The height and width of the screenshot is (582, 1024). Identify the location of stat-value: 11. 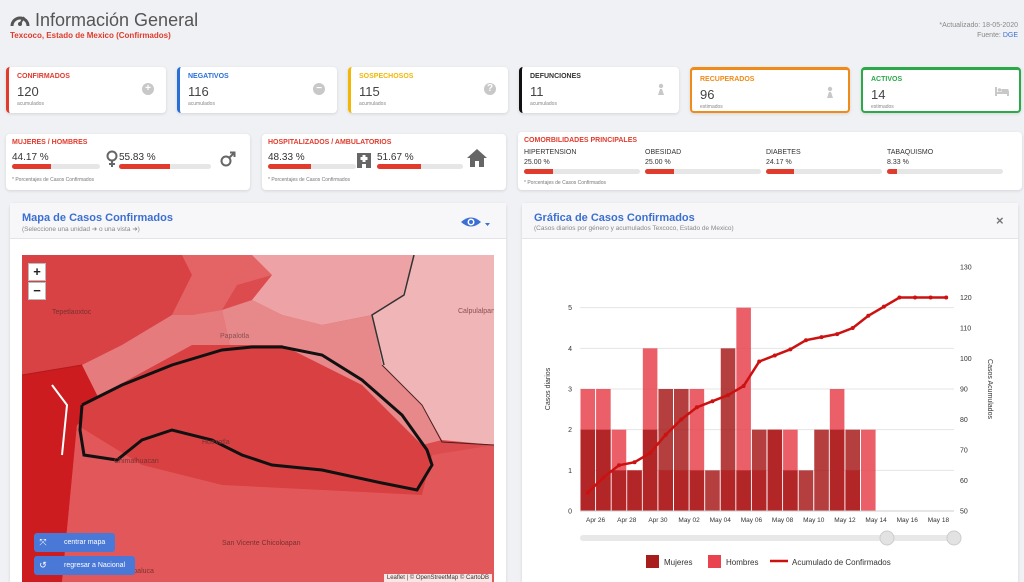
(537, 91).